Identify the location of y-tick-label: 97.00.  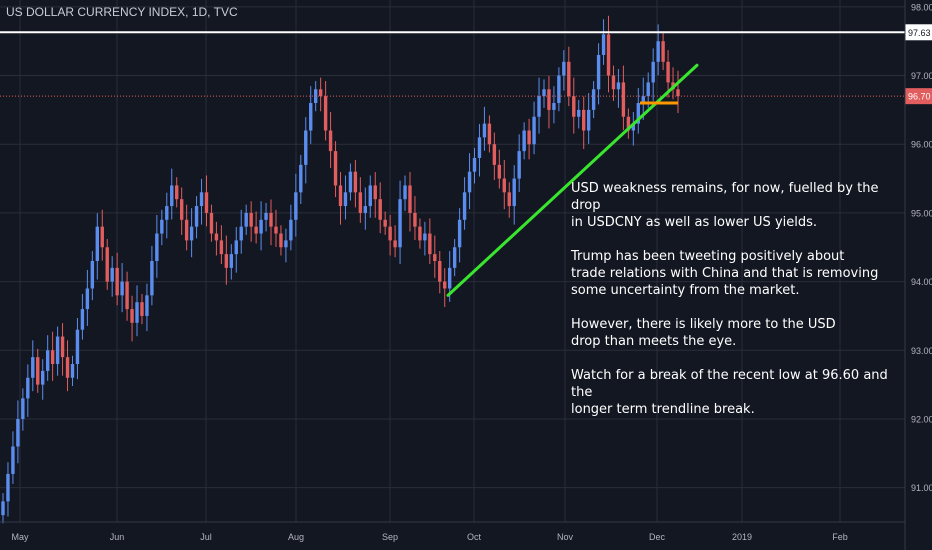
(921, 76).